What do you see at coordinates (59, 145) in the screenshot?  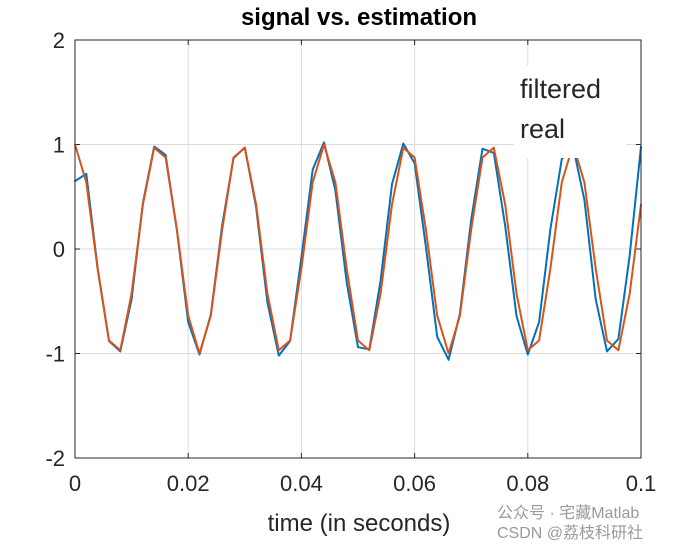 I see `y-tick-label-3: 1` at bounding box center [59, 145].